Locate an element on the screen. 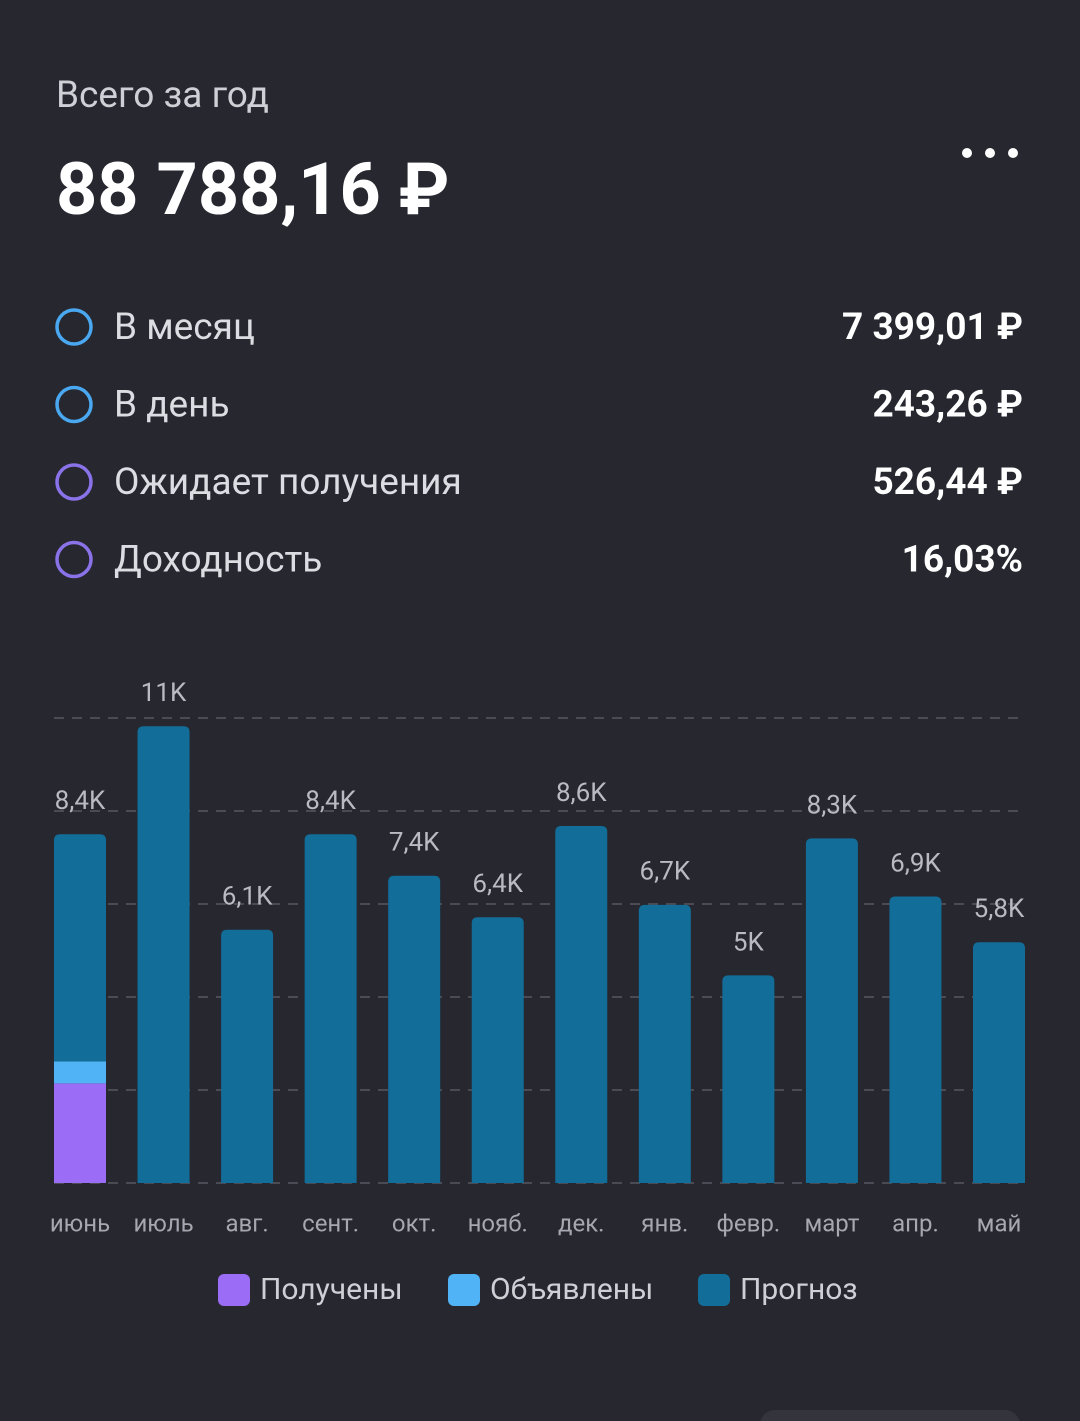 Image resolution: width=1080 pixels, height=1421 pixels. total-amount: 88 788,16 ₽ is located at coordinates (252, 189).